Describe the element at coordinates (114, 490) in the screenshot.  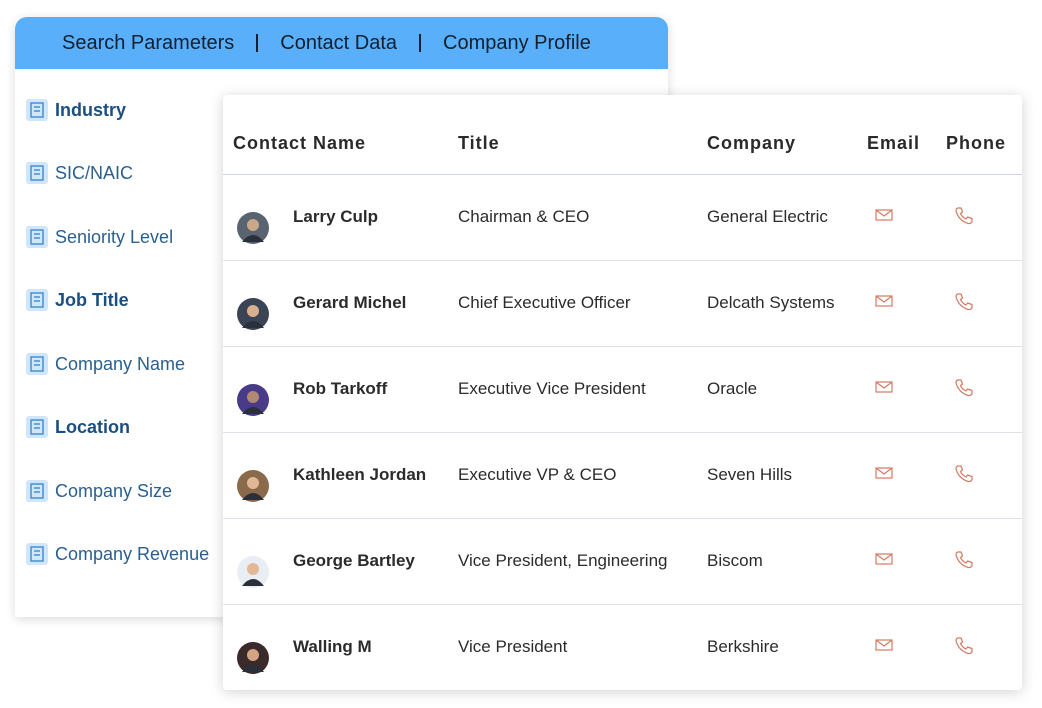
I see `filter-label: Company Size` at that location.